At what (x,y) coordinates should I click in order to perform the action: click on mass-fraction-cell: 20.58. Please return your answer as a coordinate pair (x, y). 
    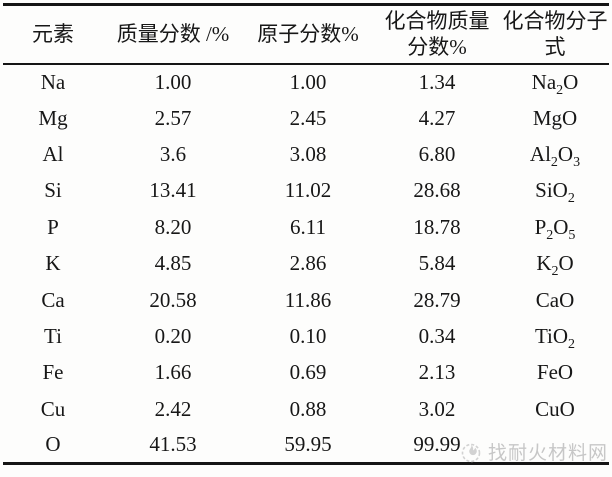
    Looking at the image, I should click on (173, 299).